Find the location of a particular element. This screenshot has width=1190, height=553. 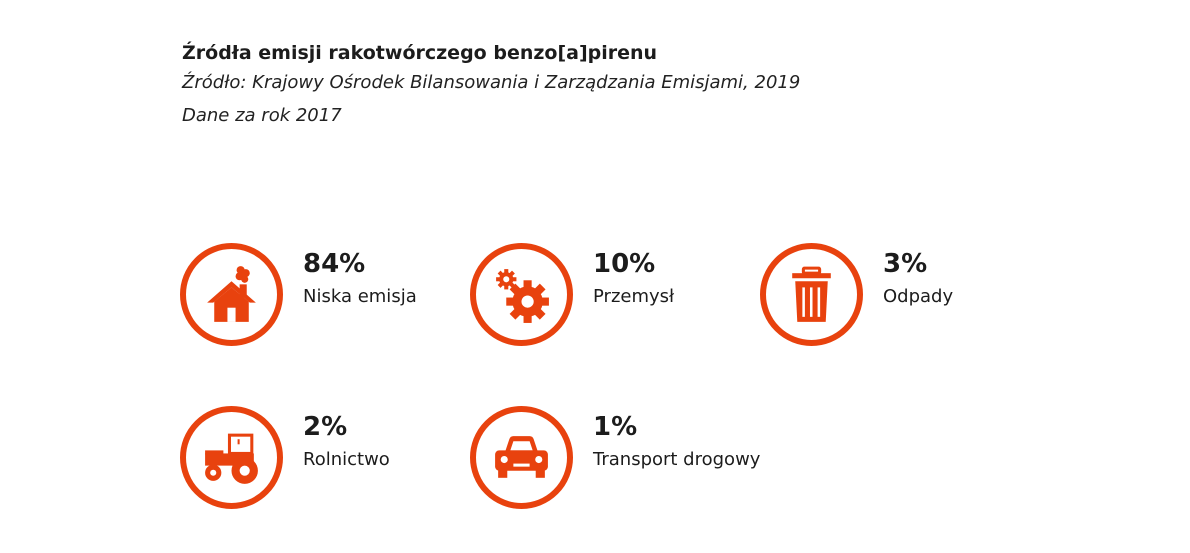

stat-label: Odpady is located at coordinates (918, 296).